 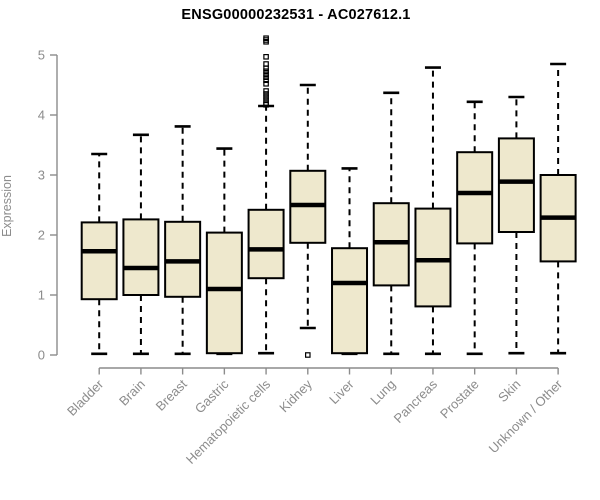 I want to click on x-category-label: Liver, so click(x=341, y=391).